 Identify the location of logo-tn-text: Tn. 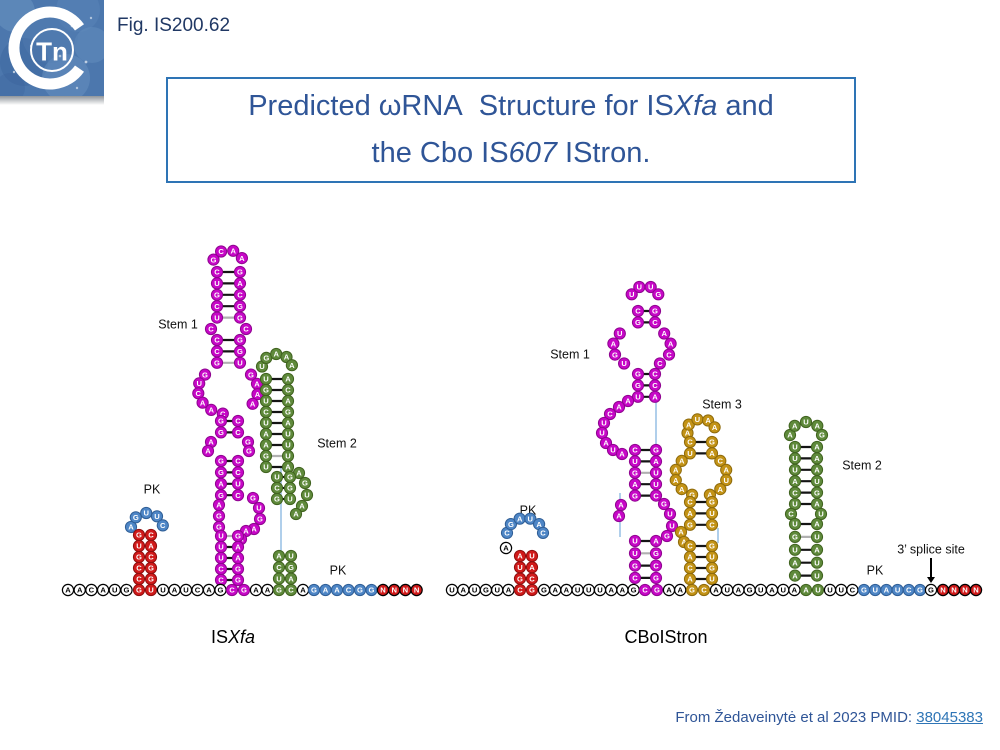
(52, 51).